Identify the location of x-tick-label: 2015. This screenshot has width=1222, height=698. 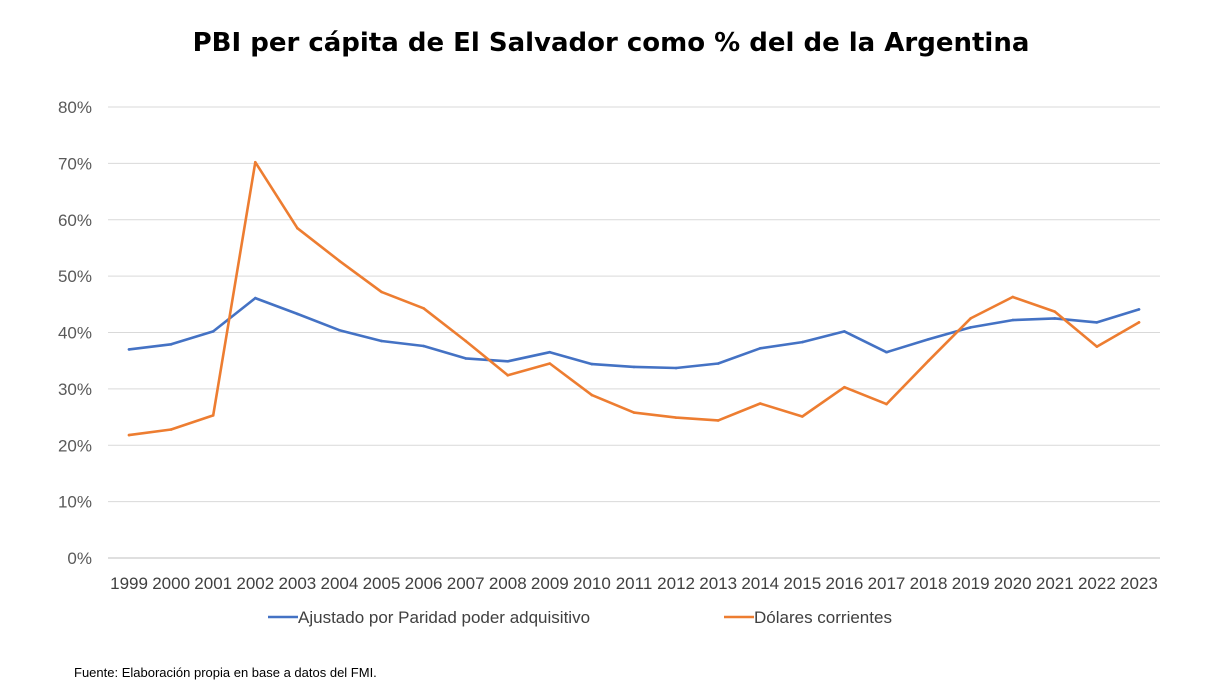
(802, 583).